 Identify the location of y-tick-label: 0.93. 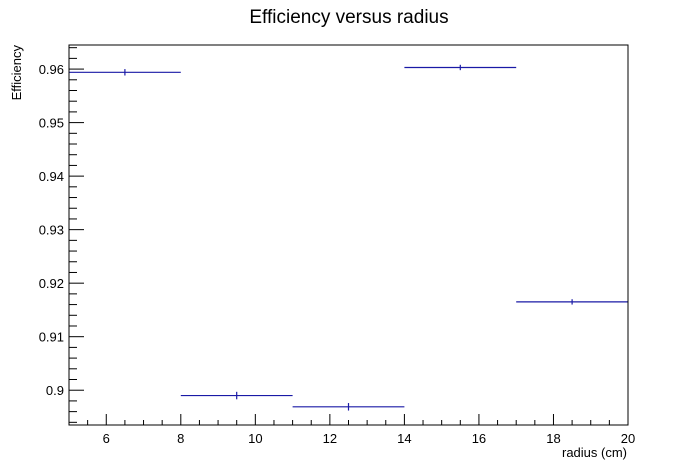
(51, 230).